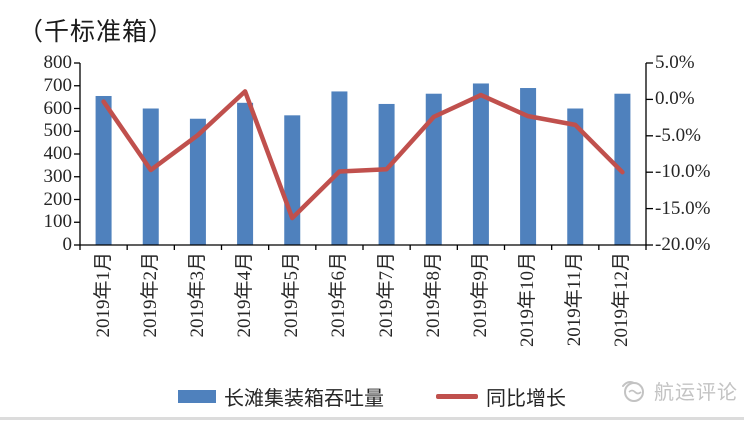  What do you see at coordinates (58, 108) in the screenshot?
I see `left-tick-label: 600` at bounding box center [58, 108].